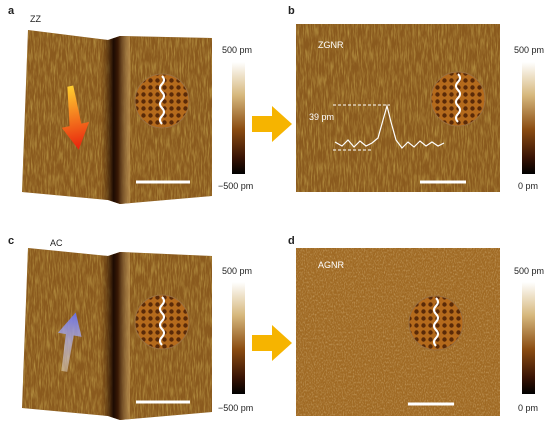 The width and height of the screenshot is (559, 441). Describe the element at coordinates (331, 265) in the screenshot. I see `panel-tag: AGNR` at that location.